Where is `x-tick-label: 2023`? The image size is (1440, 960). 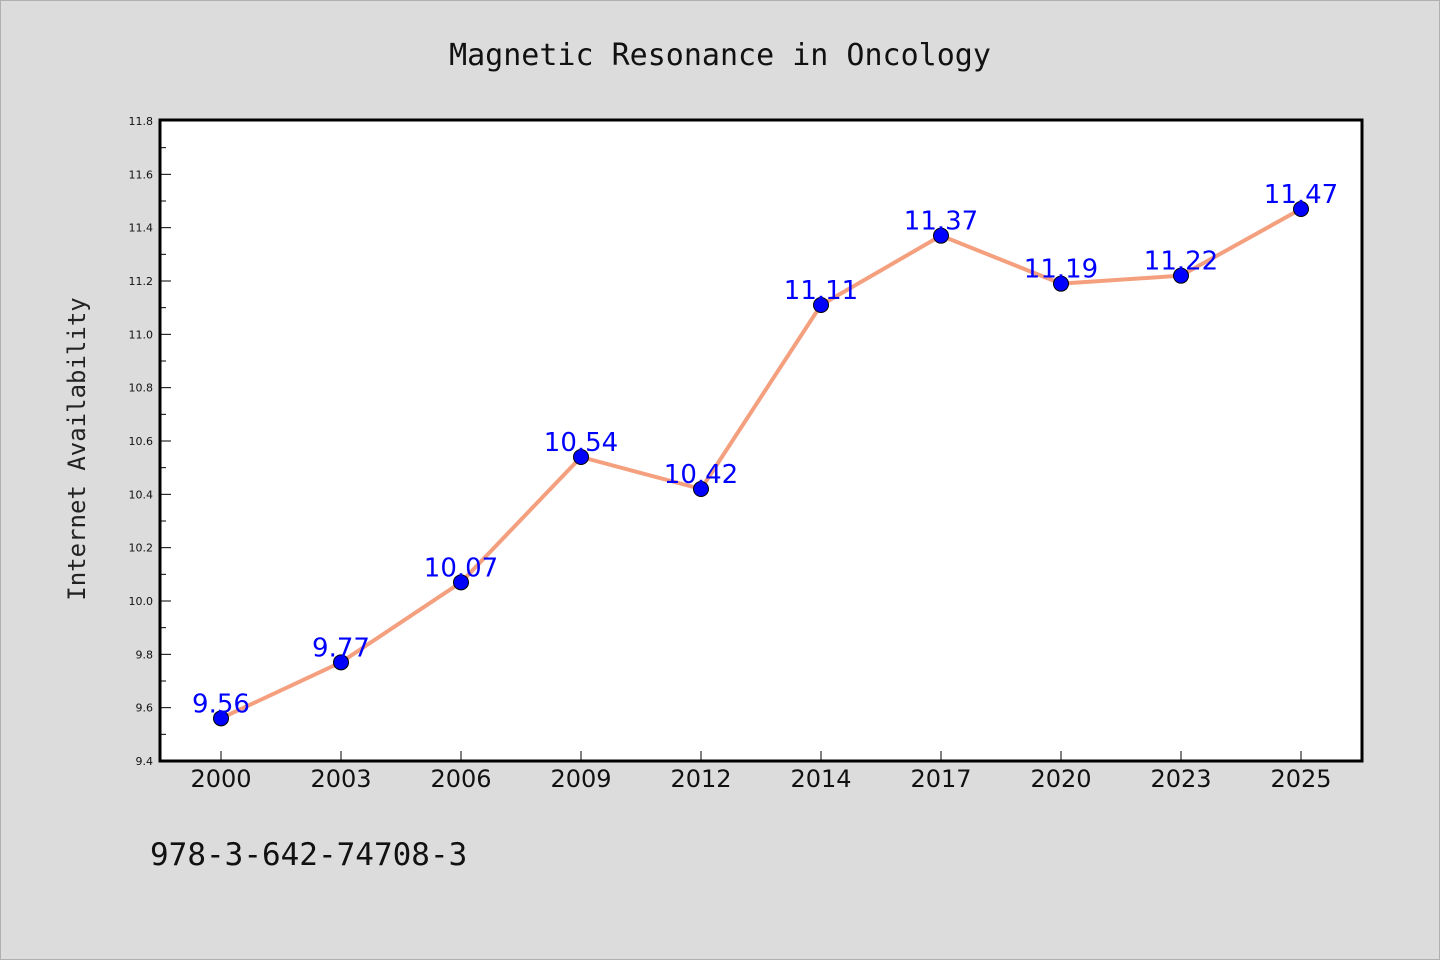
x-tick-label: 2023 is located at coordinates (1180, 779).